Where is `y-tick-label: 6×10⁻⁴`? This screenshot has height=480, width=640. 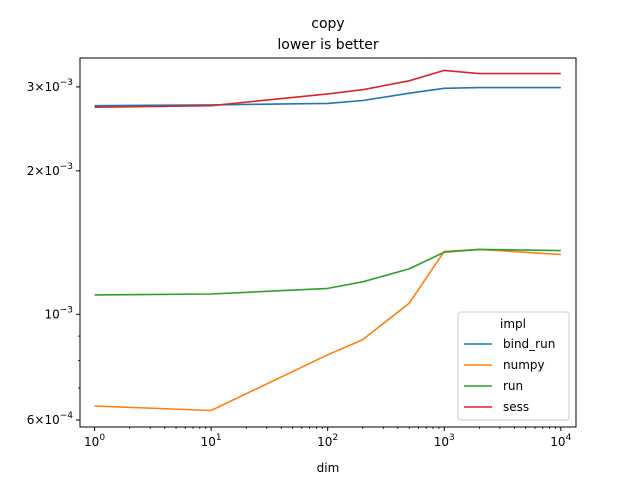
y-tick-label: 6×10⁻⁴ is located at coordinates (50, 419).